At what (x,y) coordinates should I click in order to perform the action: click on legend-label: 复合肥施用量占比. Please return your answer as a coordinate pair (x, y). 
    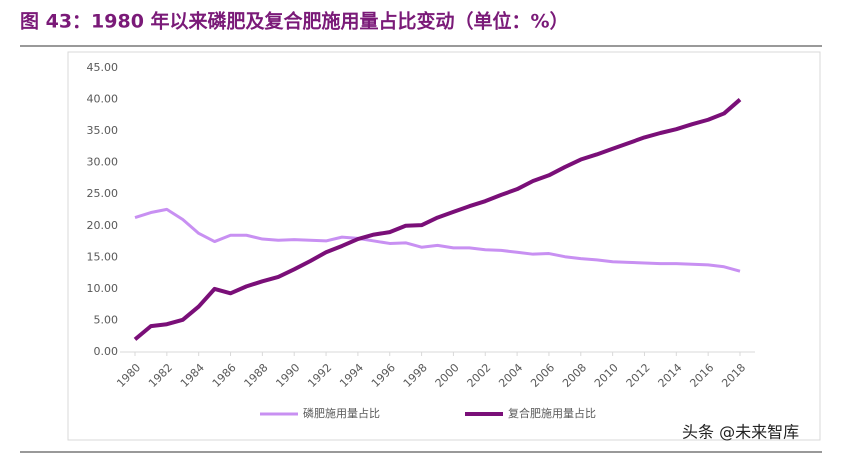
    Looking at the image, I should click on (552, 413).